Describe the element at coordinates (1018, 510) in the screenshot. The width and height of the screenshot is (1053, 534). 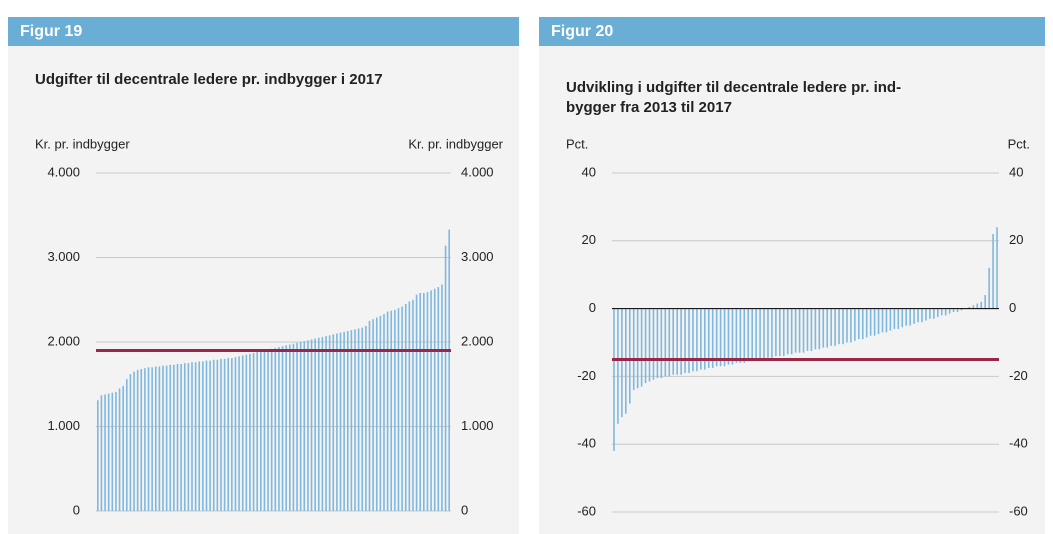
I see `y2-tick-label: -60` at that location.